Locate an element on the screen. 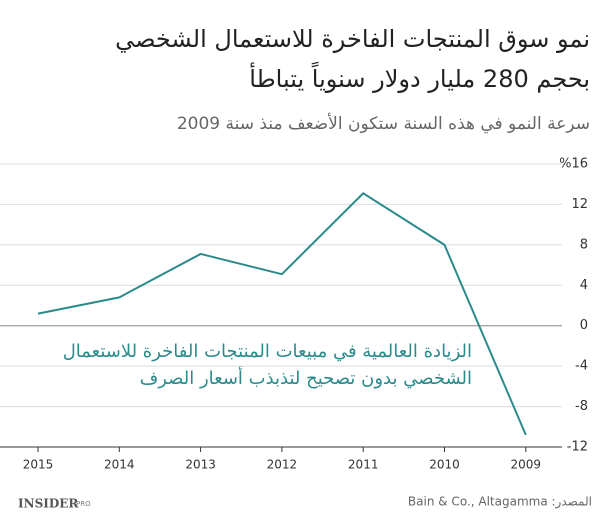 This screenshot has width=604, height=523. x-tick-label: 2010 is located at coordinates (444, 465).